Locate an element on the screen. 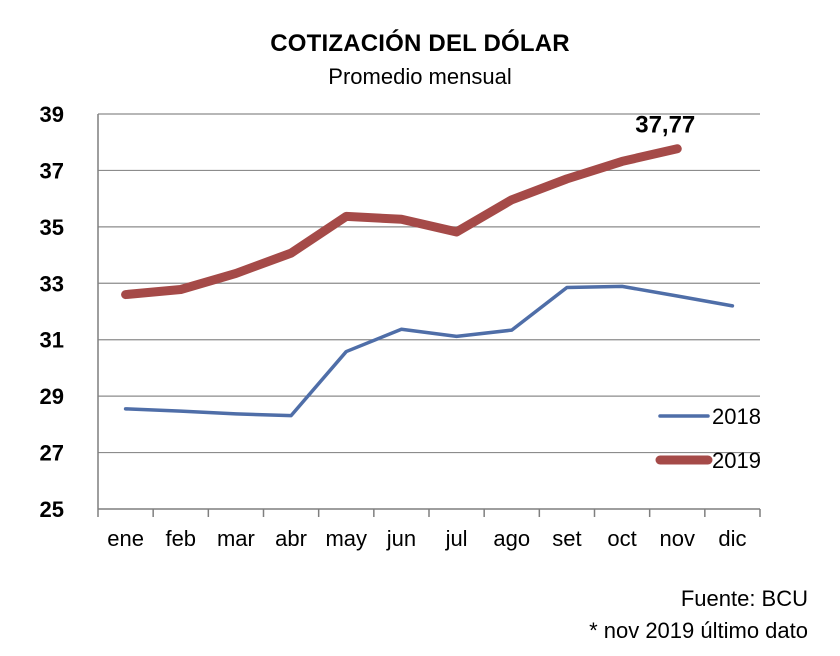 This screenshot has width=840, height=656. x-tick-label: abr is located at coordinates (291, 538).